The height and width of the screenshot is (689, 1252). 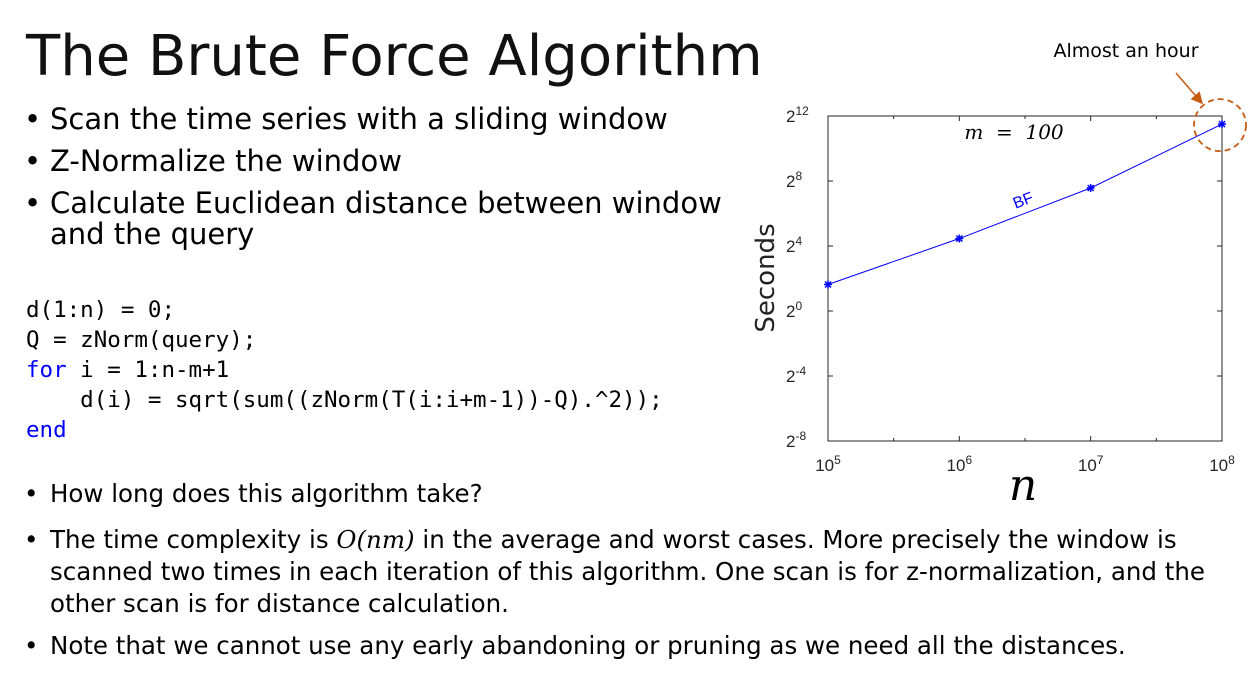 I want to click on highlight-circle, so click(x=1220, y=125).